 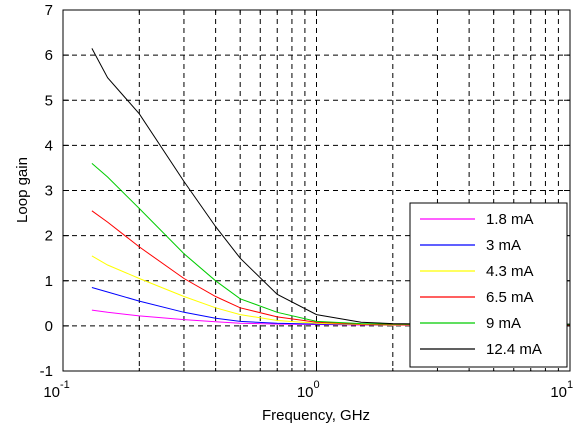 What do you see at coordinates (46, 371) in the screenshot?
I see `y-tick-label: -1` at bounding box center [46, 371].